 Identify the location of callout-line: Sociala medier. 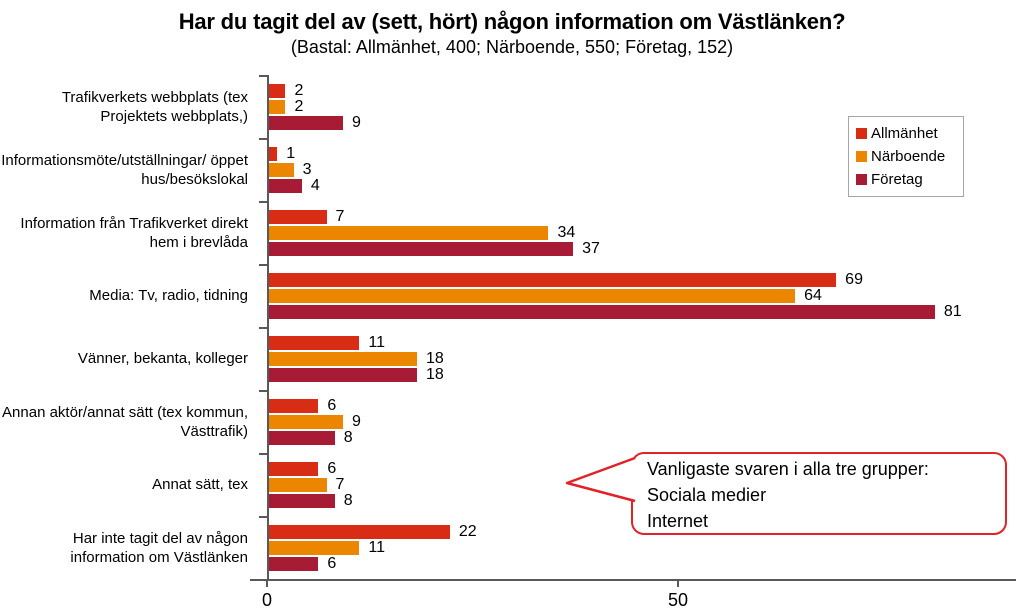
(707, 495).